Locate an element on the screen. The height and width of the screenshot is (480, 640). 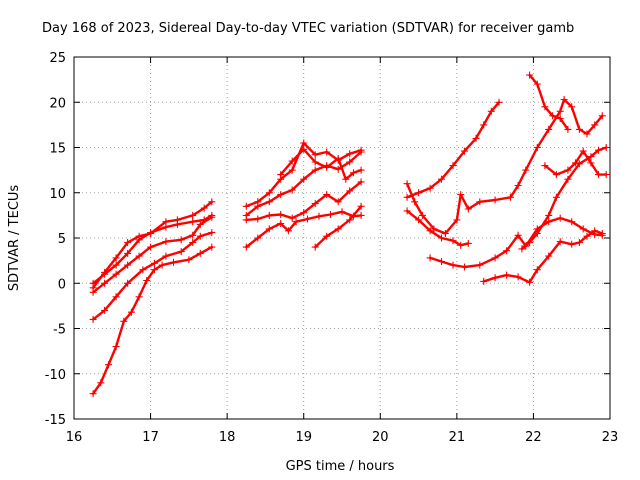
x-tick-label: 16 is located at coordinates (74, 437).